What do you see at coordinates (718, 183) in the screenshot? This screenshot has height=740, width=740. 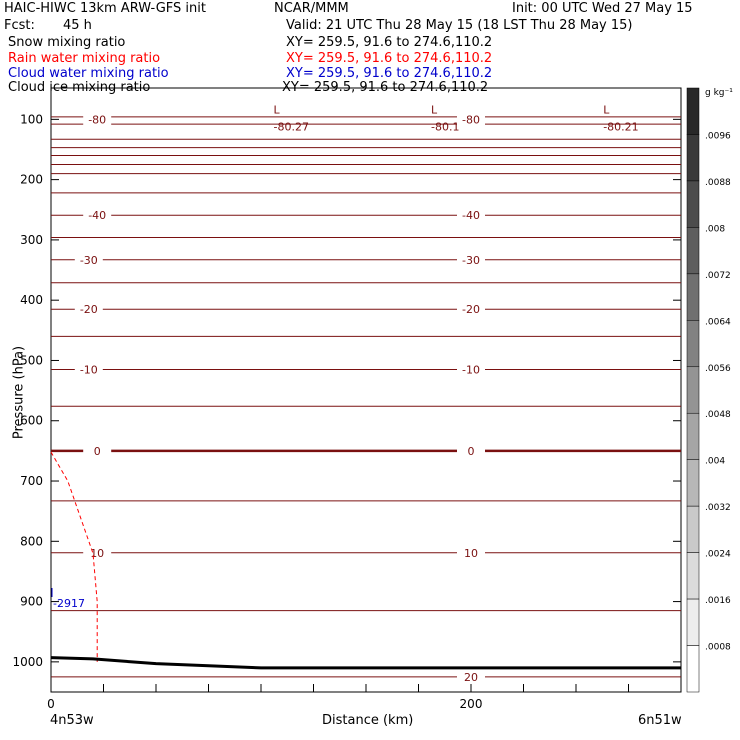 I see `colorbar-label: .0088` at bounding box center [718, 183].